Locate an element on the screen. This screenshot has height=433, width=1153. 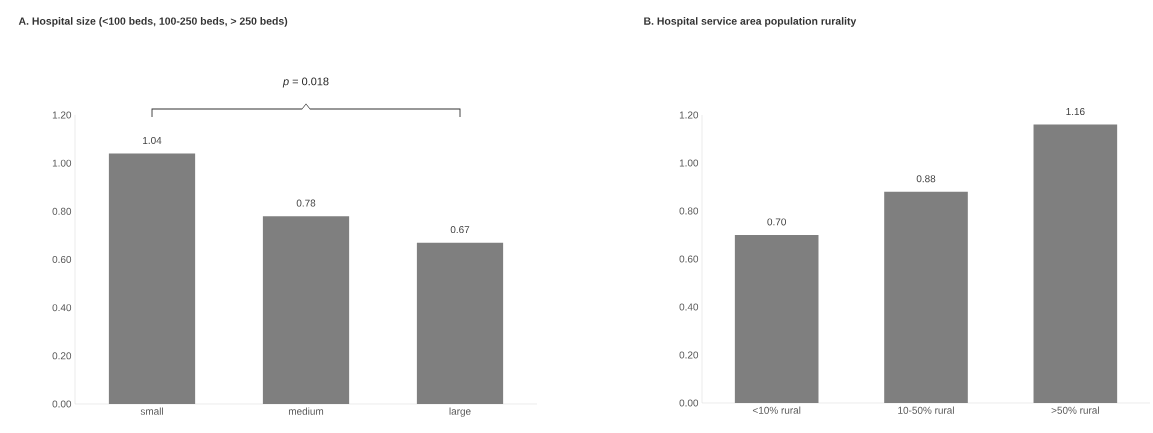
x-tick-label: medium is located at coordinates (306, 411).